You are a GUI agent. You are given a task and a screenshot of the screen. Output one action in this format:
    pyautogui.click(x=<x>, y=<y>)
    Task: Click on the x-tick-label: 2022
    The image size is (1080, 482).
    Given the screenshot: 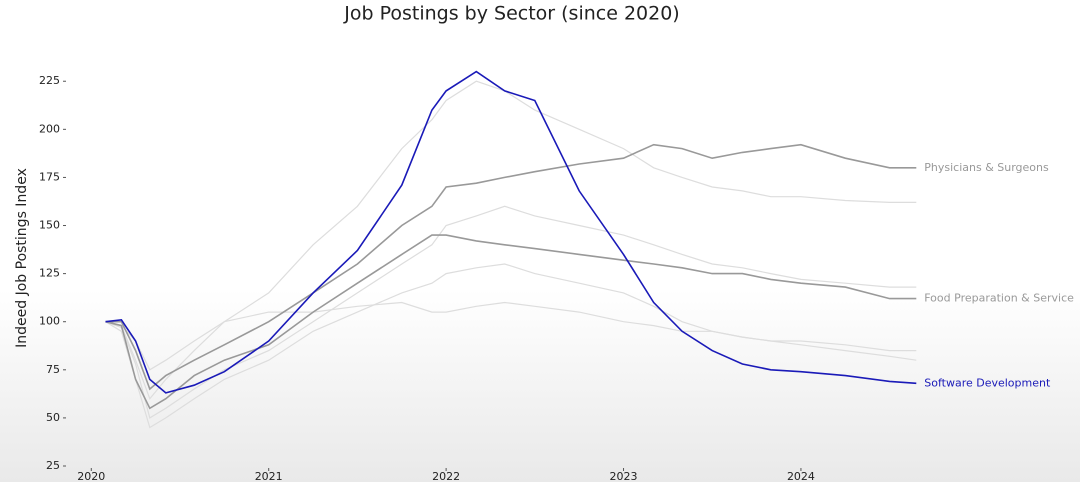 What is the action you would take?
    pyautogui.click(x=446, y=476)
    